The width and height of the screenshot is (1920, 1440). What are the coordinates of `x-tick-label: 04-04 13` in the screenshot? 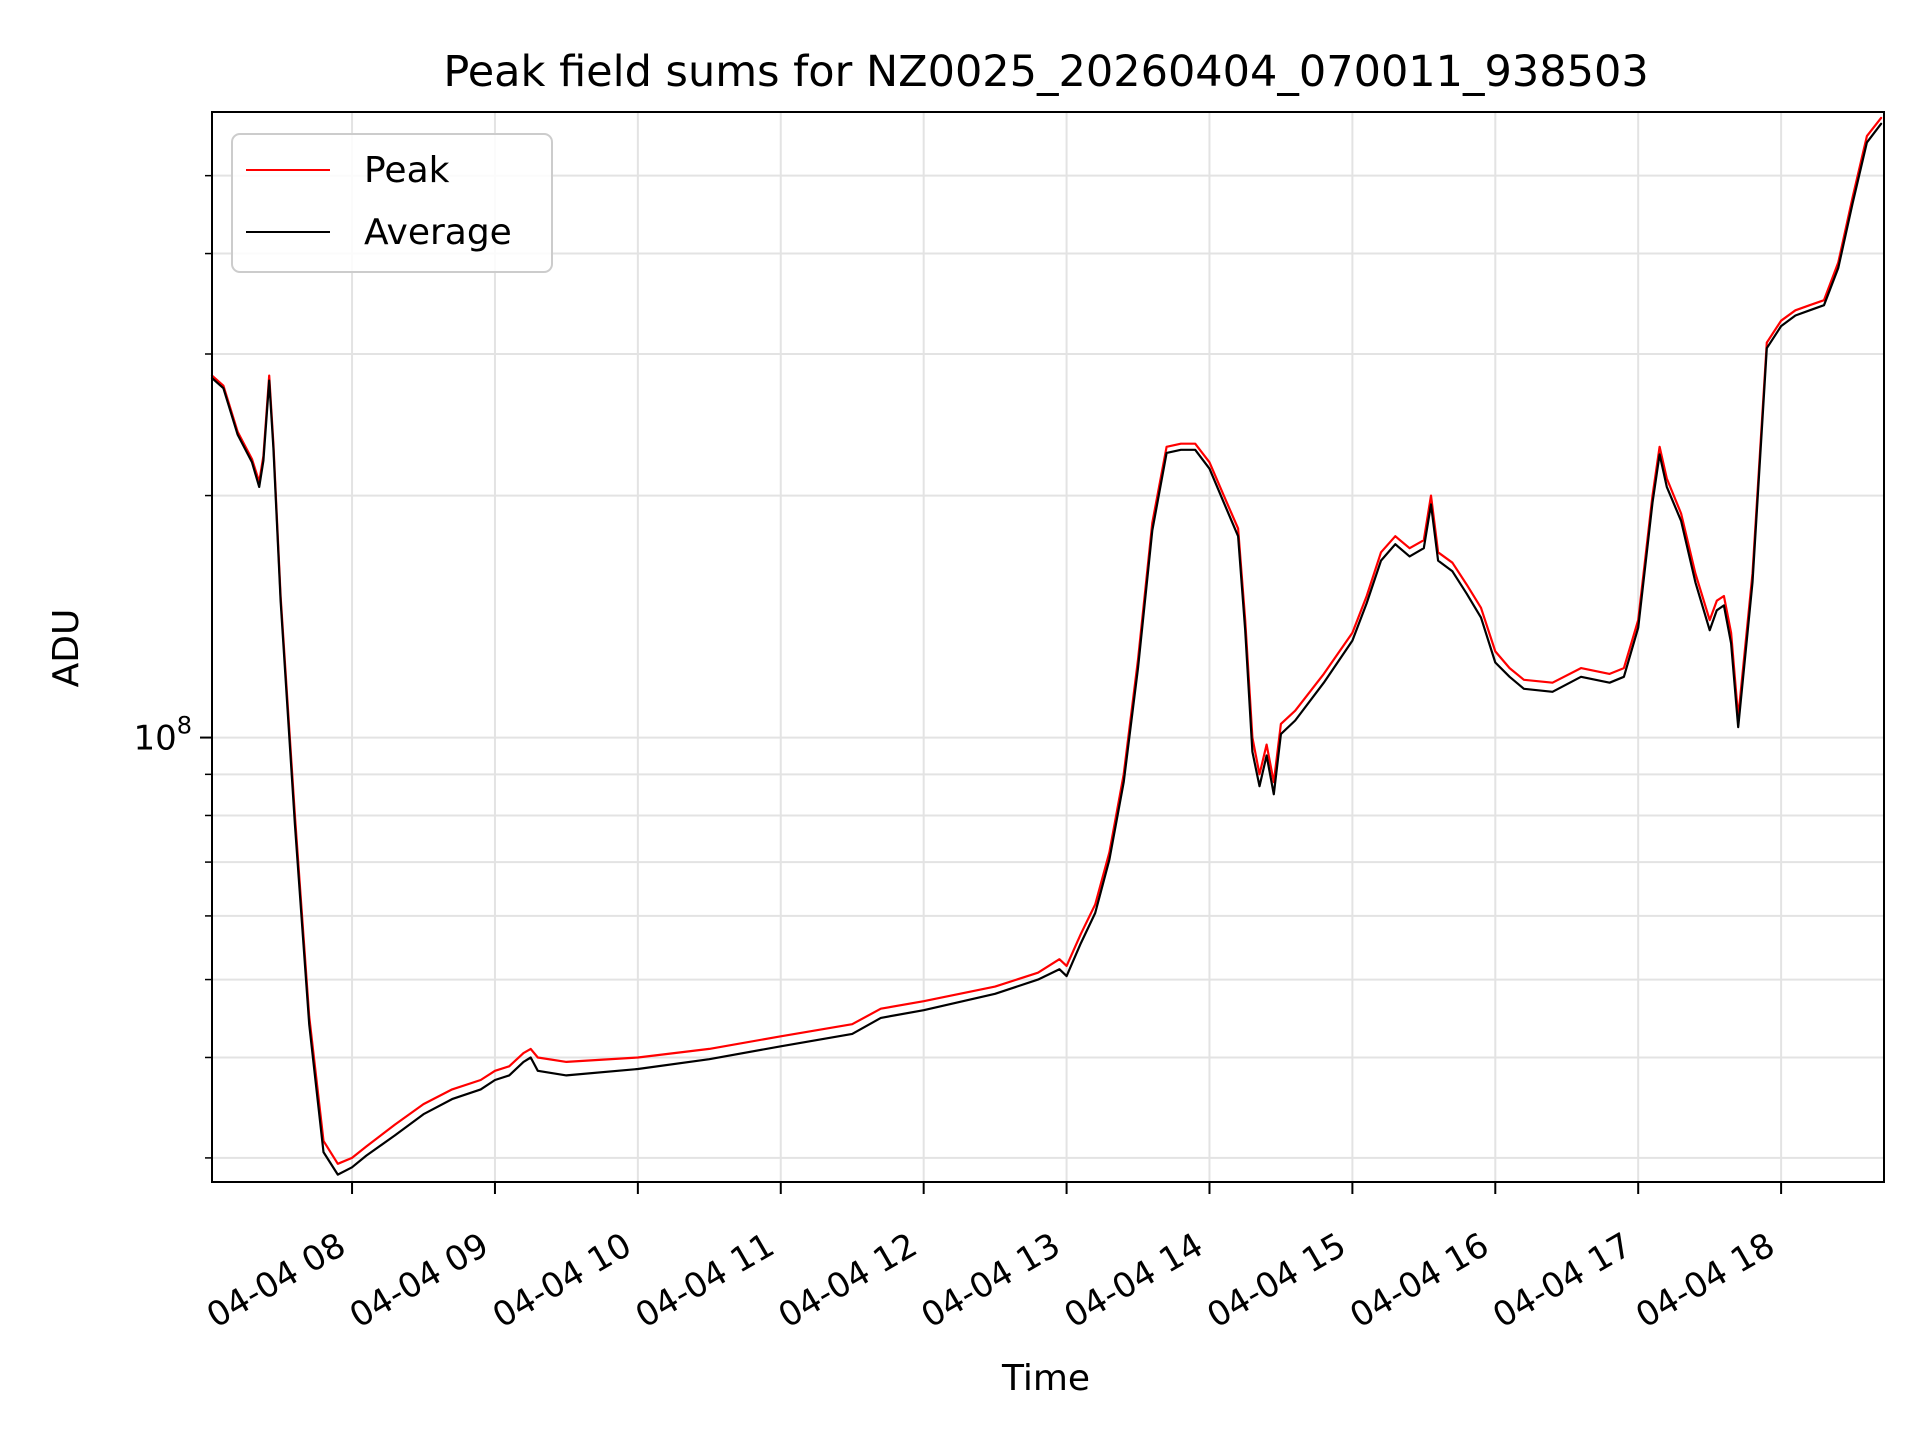 It's located at (991, 1280).